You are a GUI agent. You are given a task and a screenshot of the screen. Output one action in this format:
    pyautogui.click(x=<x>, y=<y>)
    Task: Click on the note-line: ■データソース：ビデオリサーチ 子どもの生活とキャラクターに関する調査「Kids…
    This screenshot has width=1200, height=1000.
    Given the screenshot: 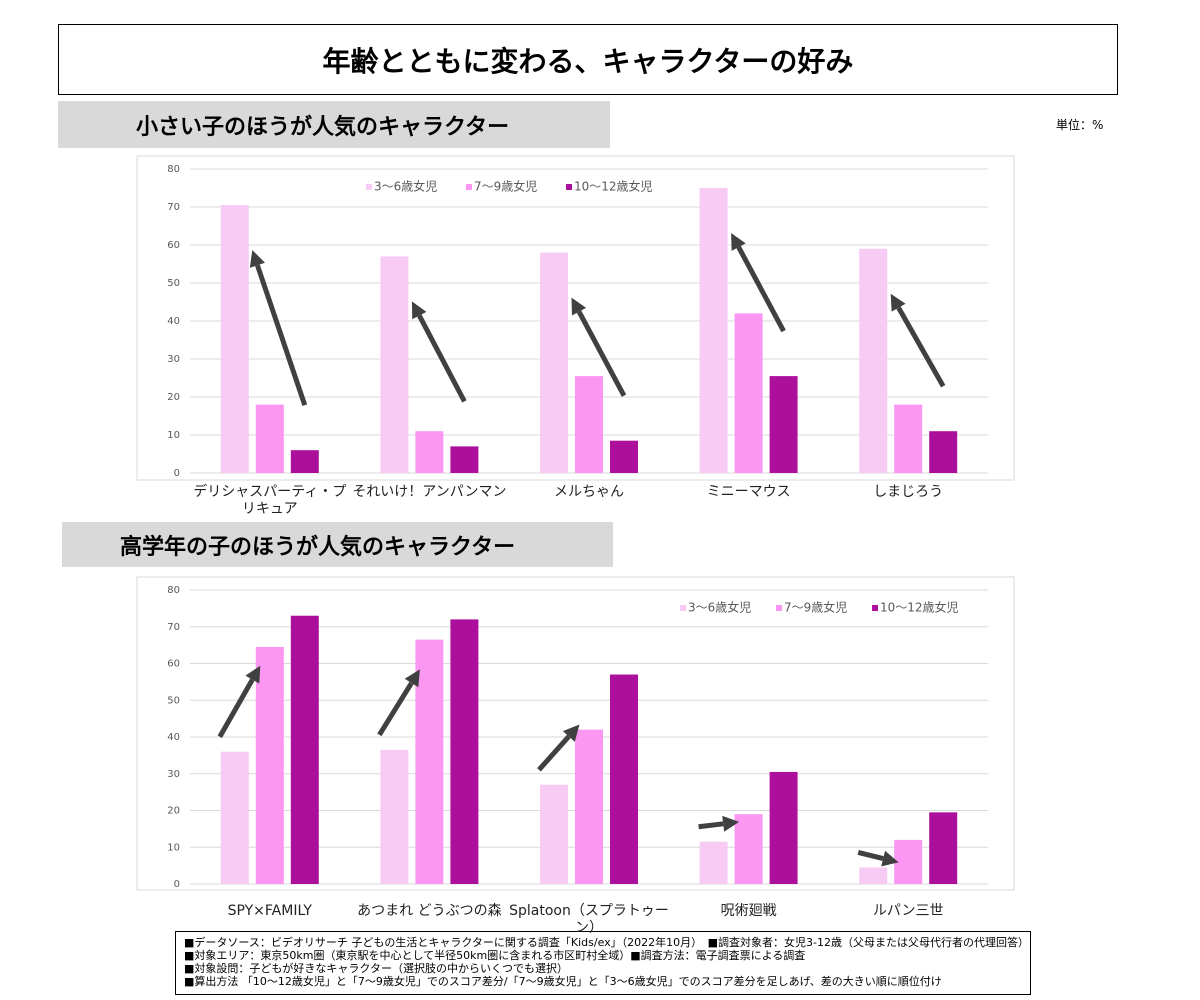 What is the action you would take?
    pyautogui.click(x=607, y=942)
    